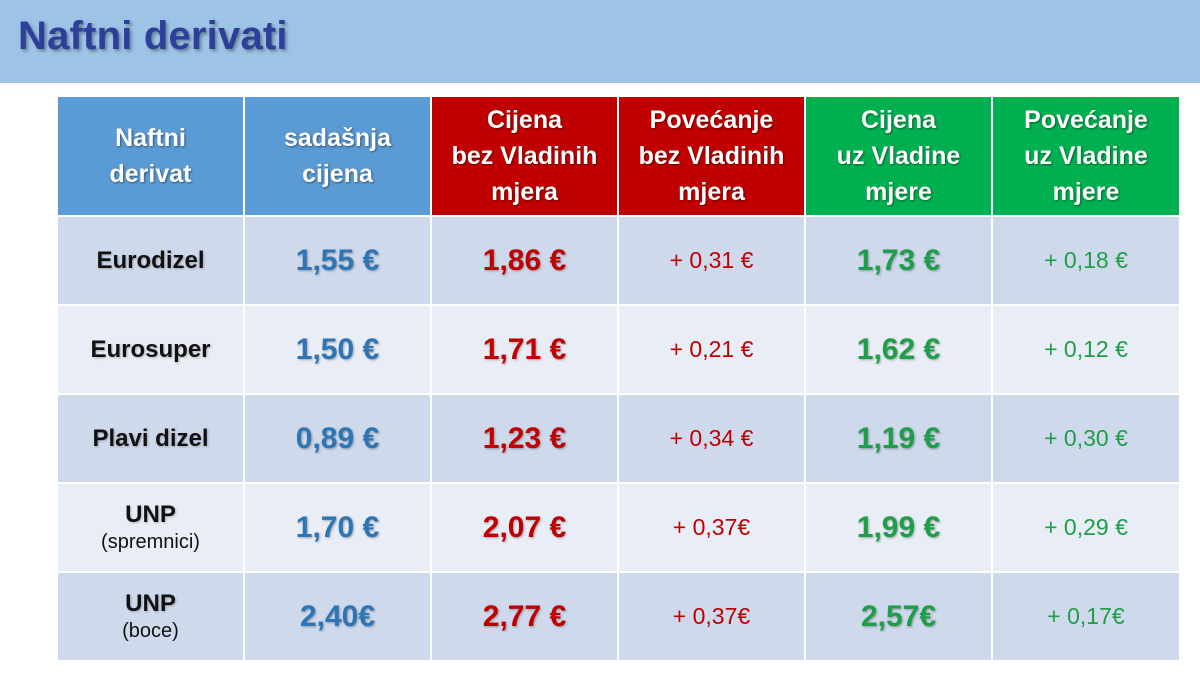  What do you see at coordinates (150, 156) in the screenshot?
I see `header-derivative: Naftni derivat` at bounding box center [150, 156].